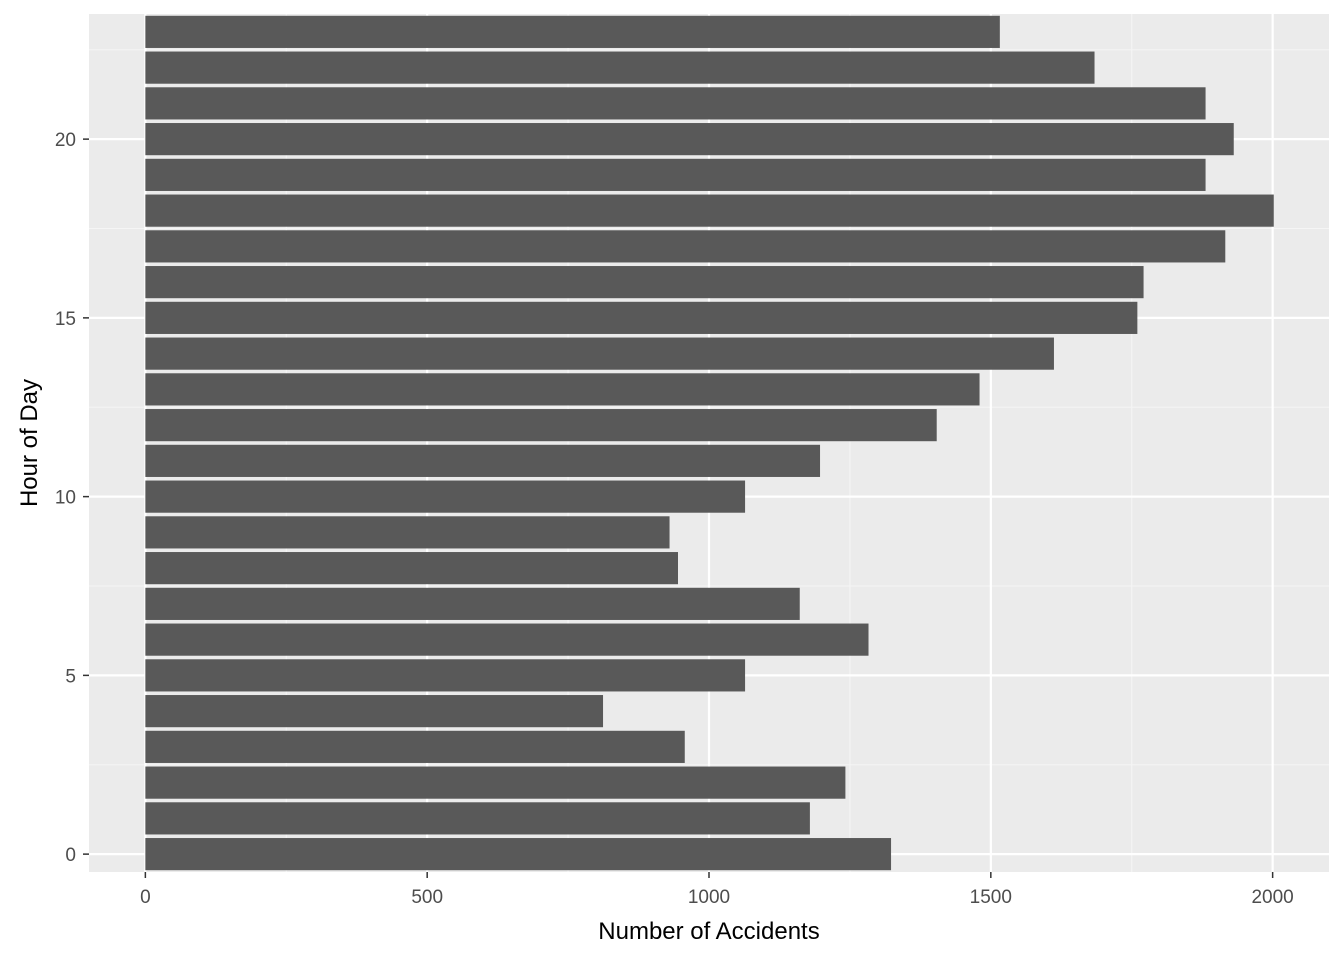 Image resolution: width=1344 pixels, height=965 pixels. Describe the element at coordinates (65, 498) in the screenshot. I see `y-tick-label: 10` at that location.